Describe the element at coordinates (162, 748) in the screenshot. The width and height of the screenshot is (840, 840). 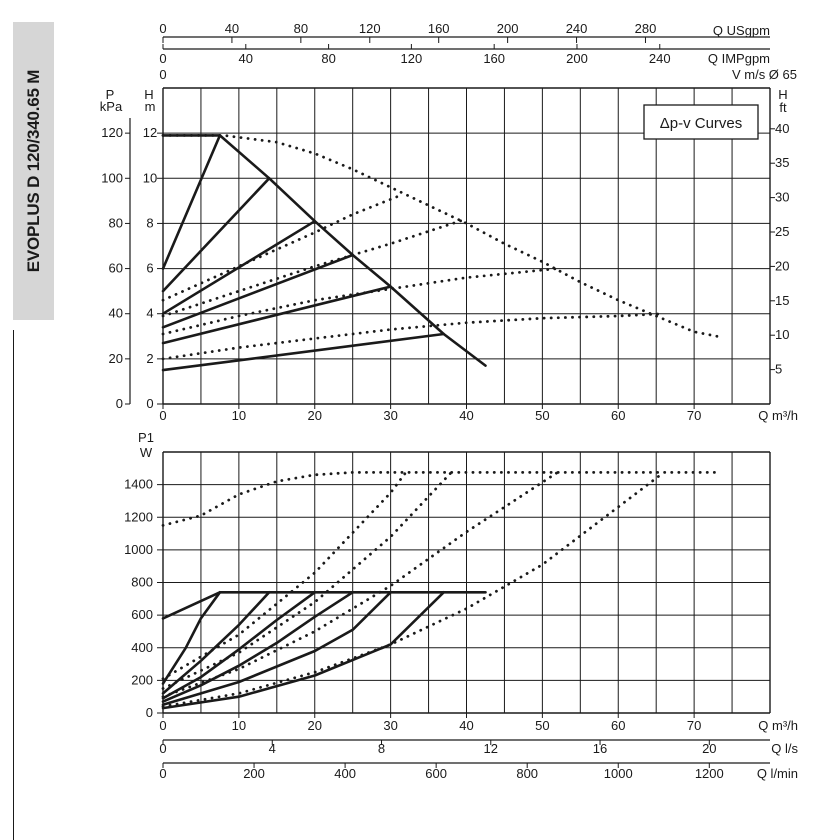
I see `x-tick-ls: 0` at that location.